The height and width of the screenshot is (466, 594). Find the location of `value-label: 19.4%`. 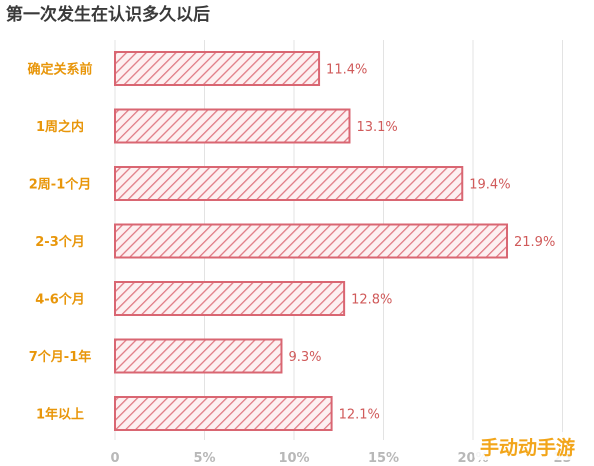

value-label: 19.4% is located at coordinates (489, 185).